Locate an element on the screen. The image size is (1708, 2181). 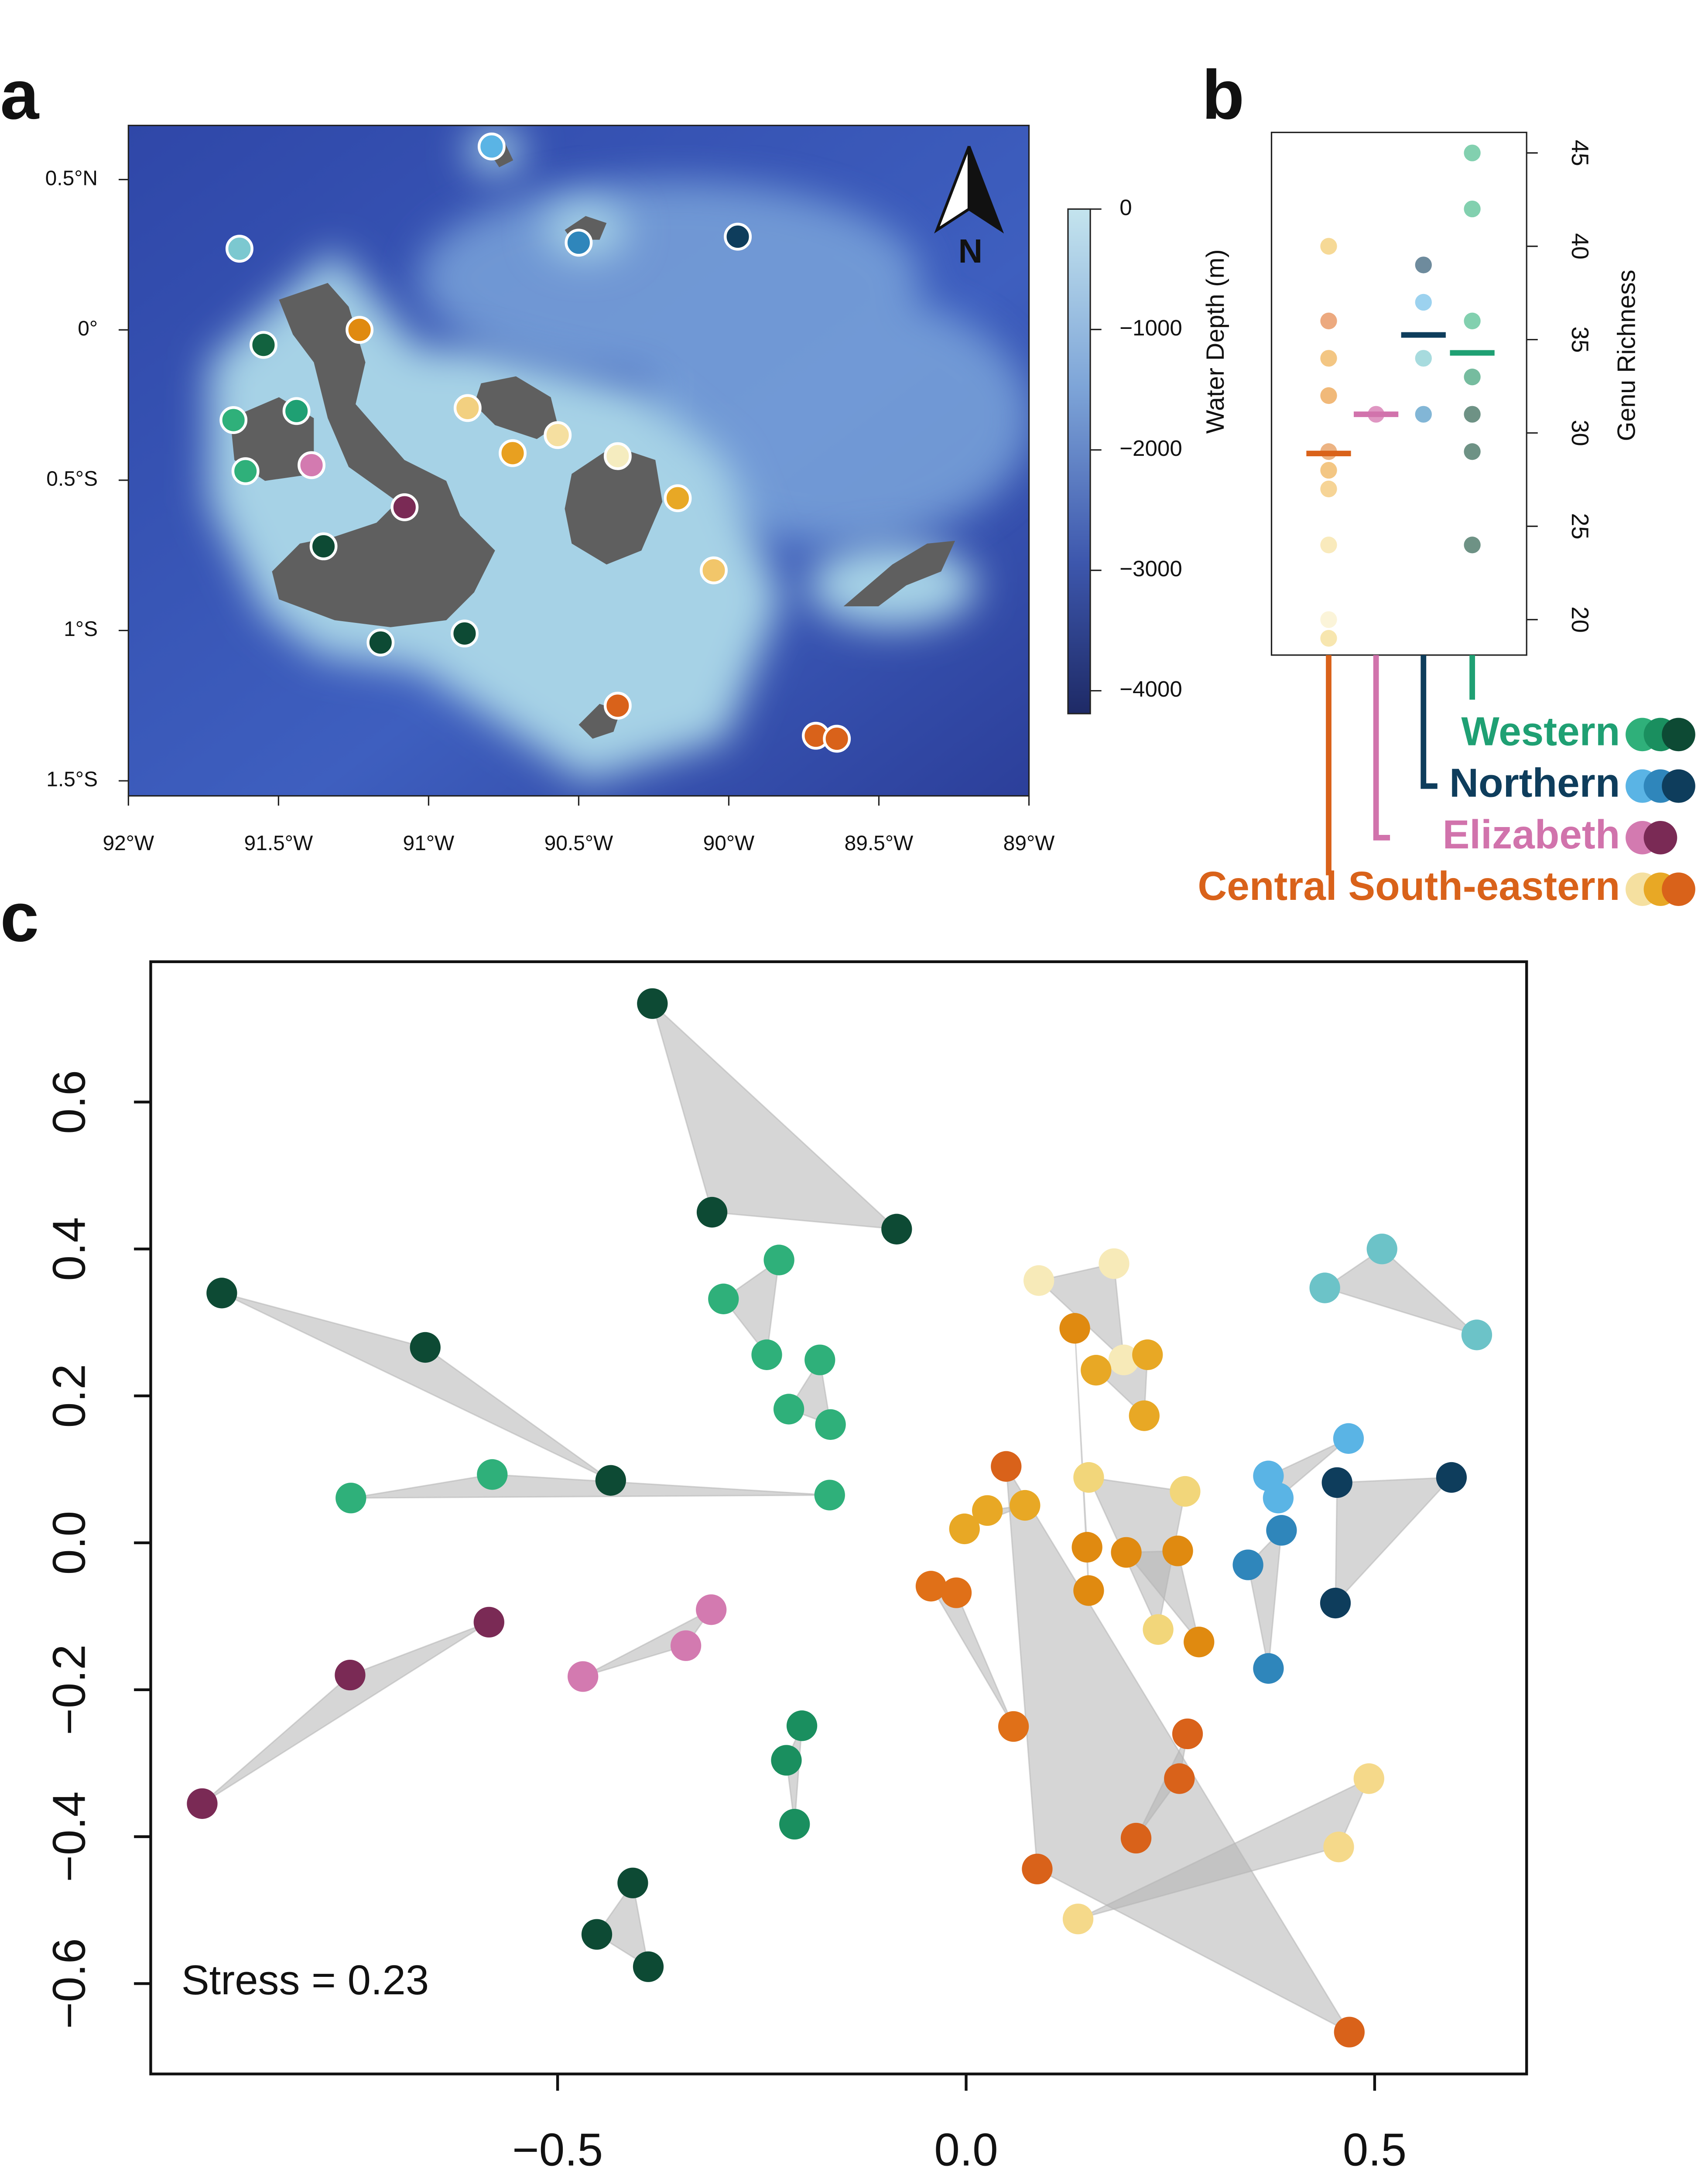
x-tick-label: 90.5°W is located at coordinates (579, 843).